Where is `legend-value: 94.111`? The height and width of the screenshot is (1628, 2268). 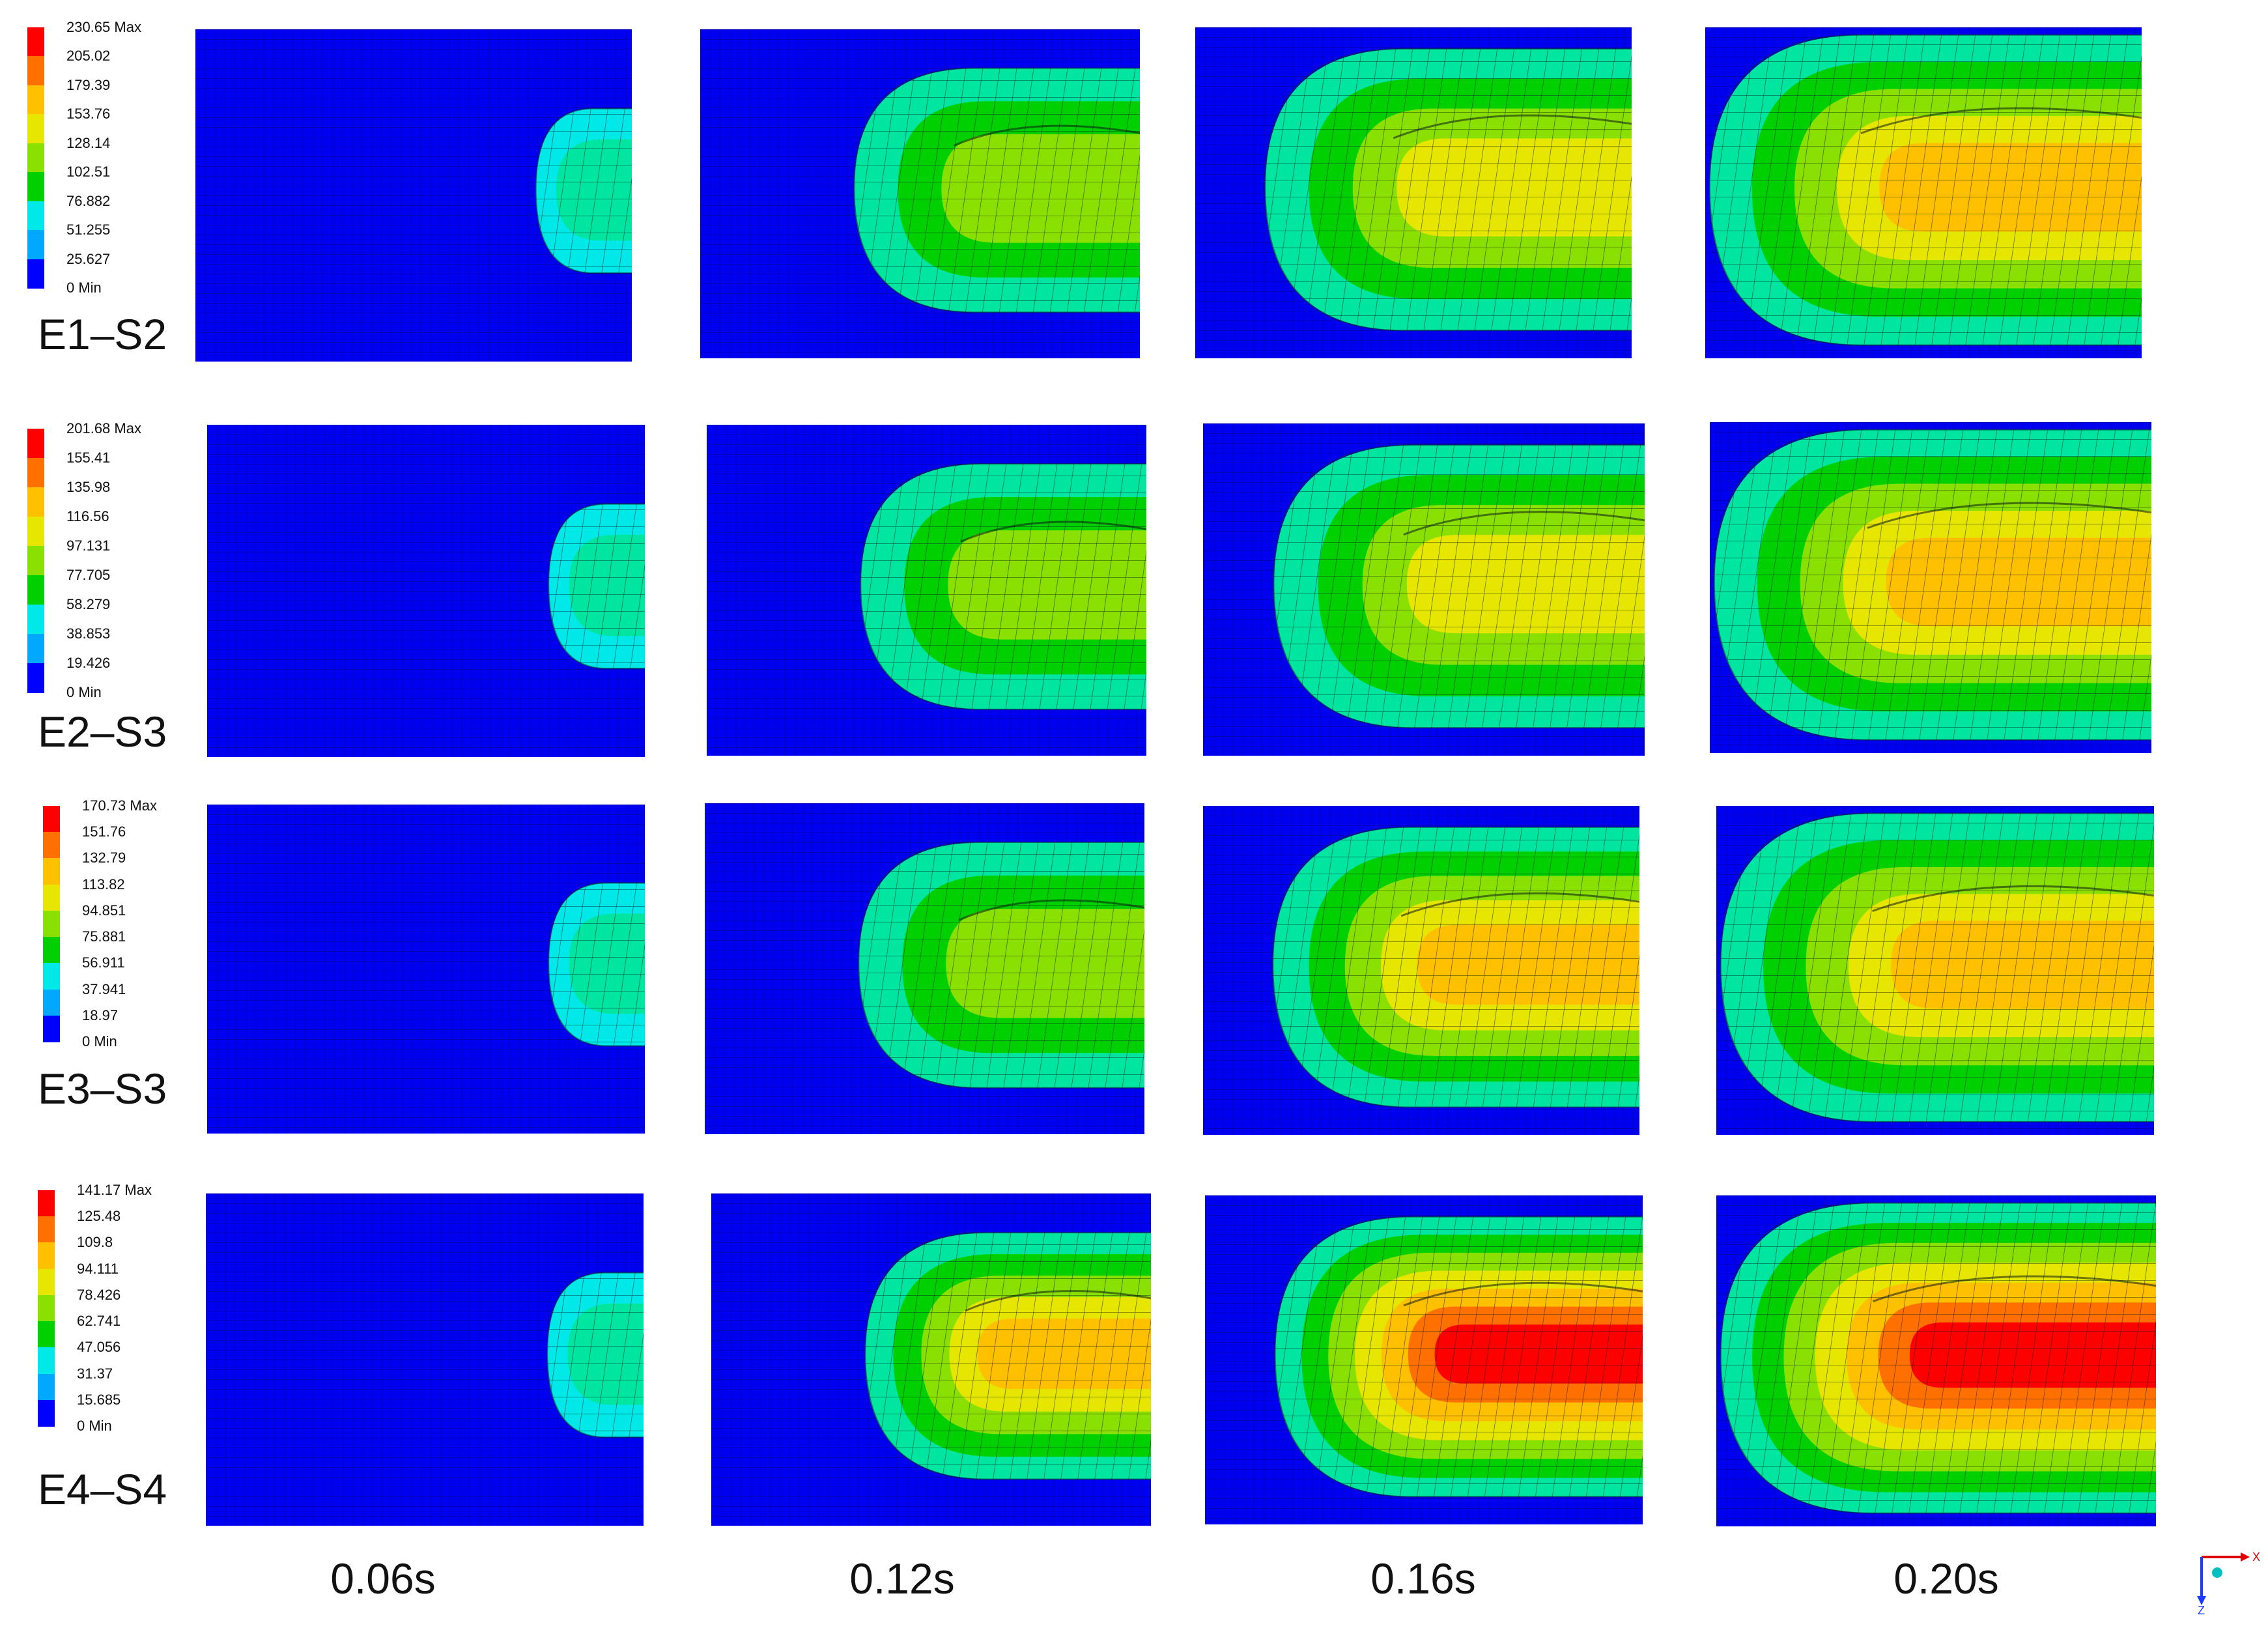 legend-value: 94.111 is located at coordinates (98, 1268).